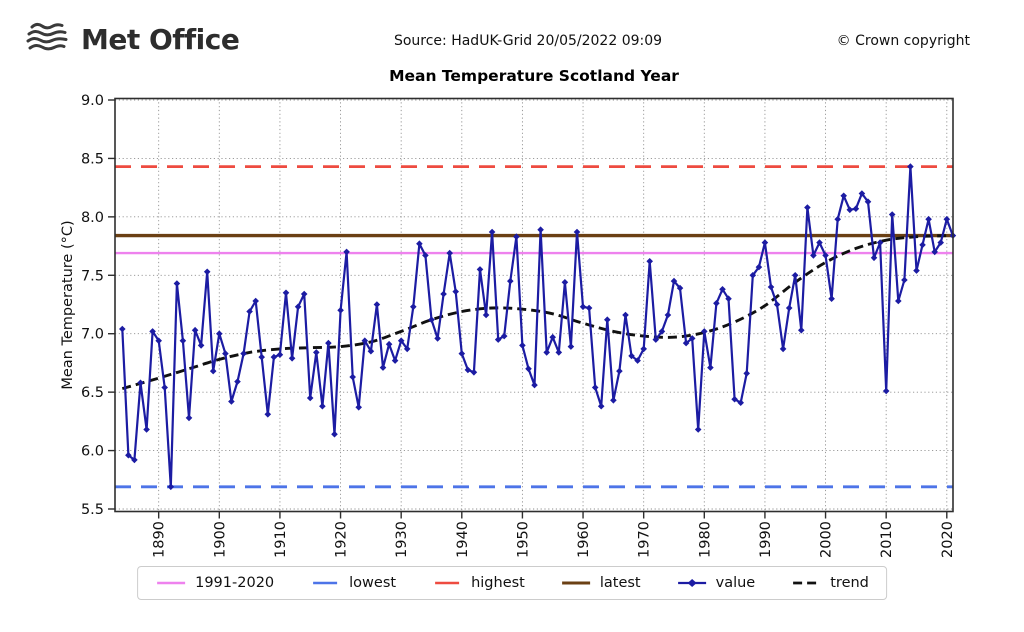 This screenshot has height=632, width=1024. Describe the element at coordinates (235, 583) in the screenshot. I see `legend-label: 1991-2020` at that location.